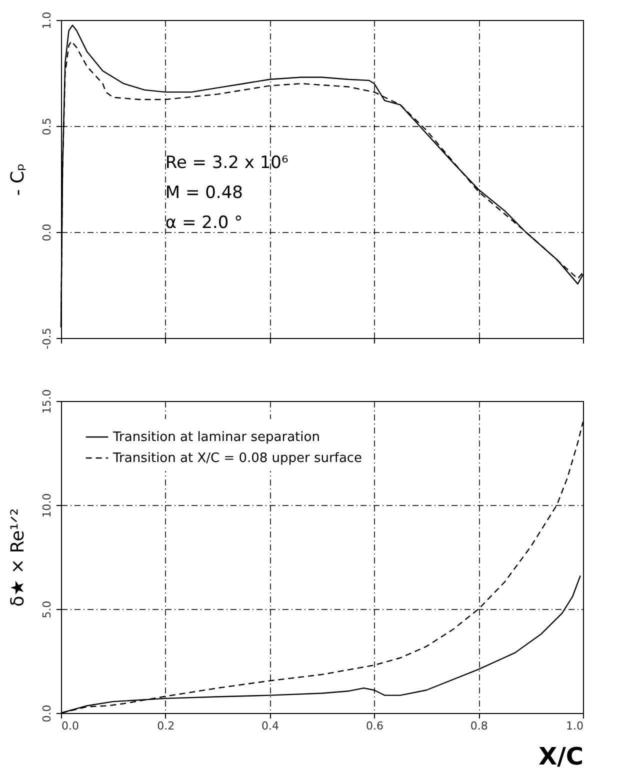 The height and width of the screenshot is (781, 640). What do you see at coordinates (47, 401) in the screenshot?
I see `y-tick-label: 15.0` at bounding box center [47, 401].